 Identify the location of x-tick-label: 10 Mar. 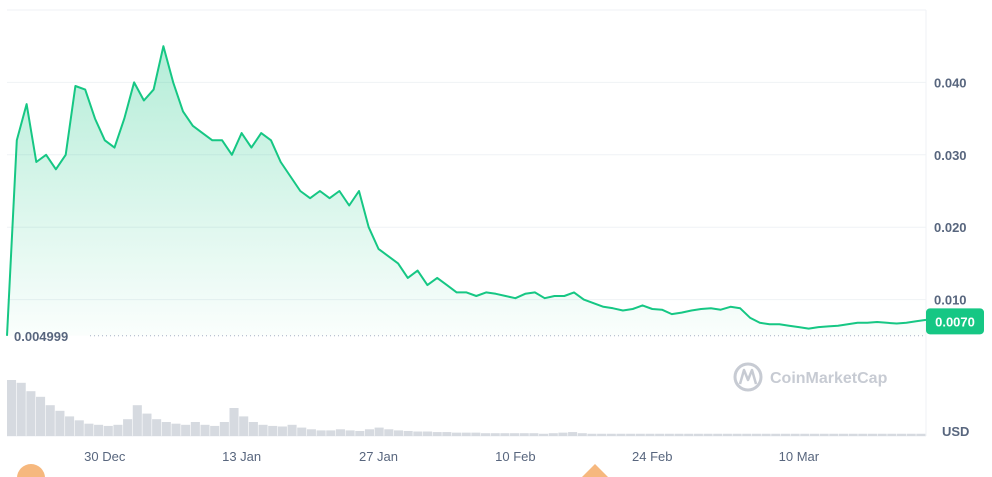
(799, 456).